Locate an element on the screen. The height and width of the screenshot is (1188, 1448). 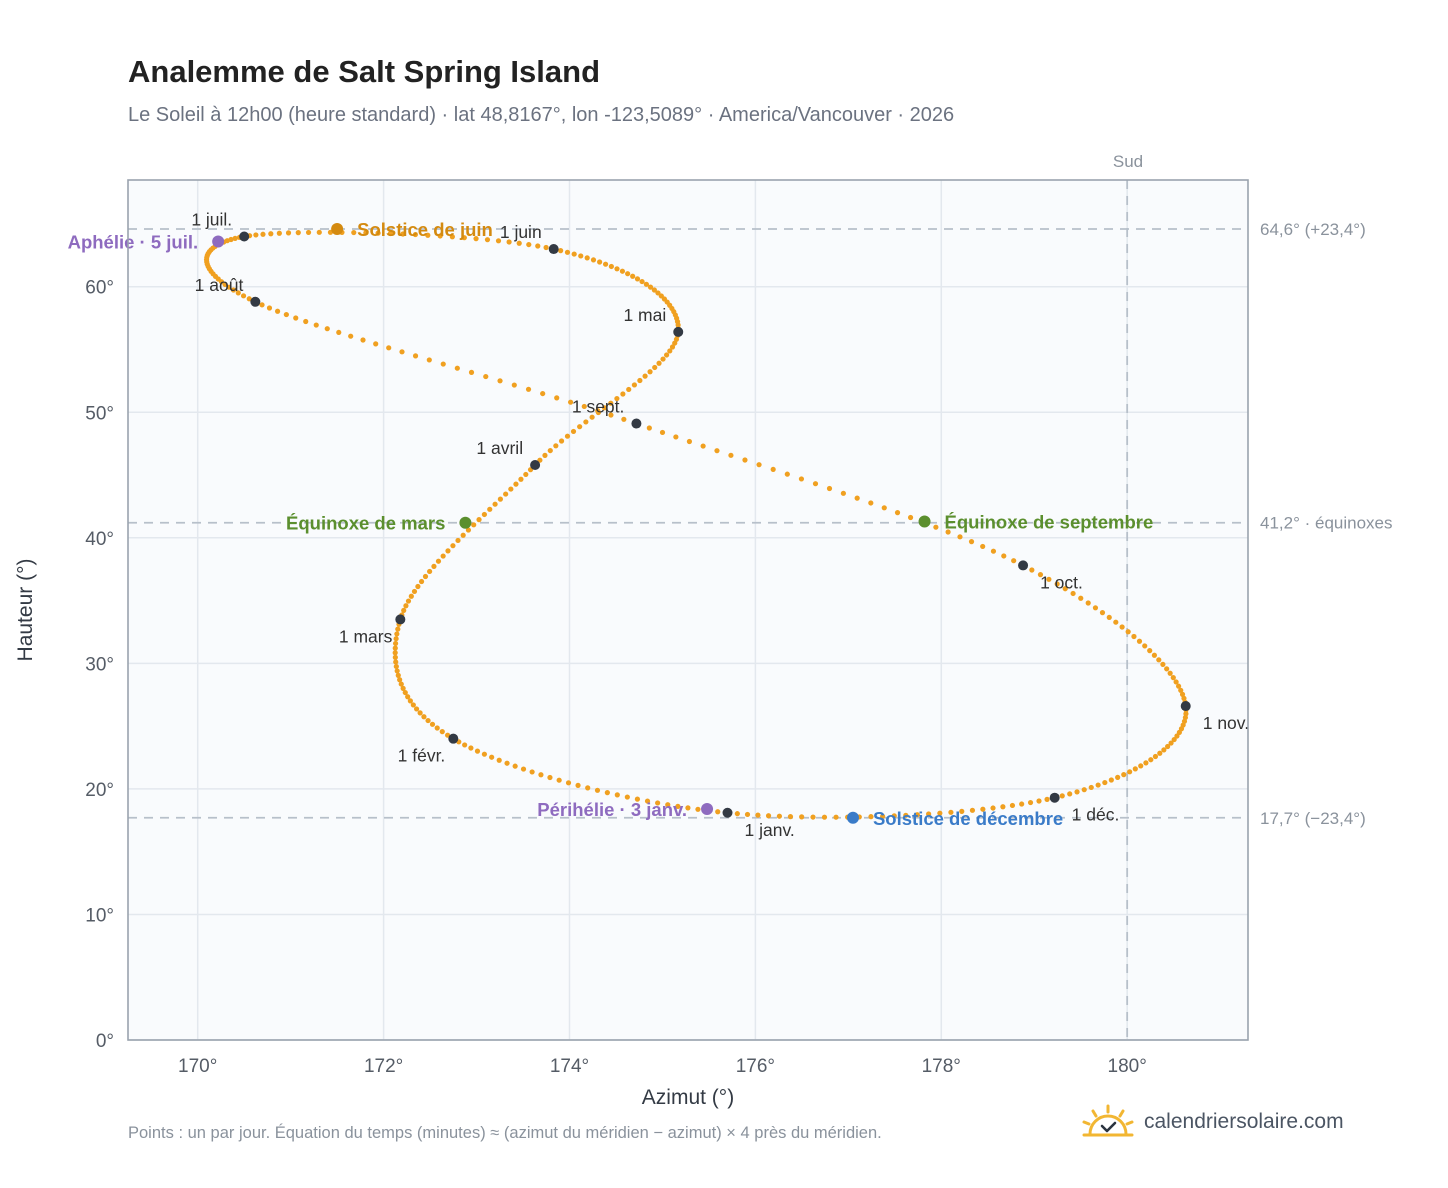
month-label: 1 nov. is located at coordinates (1226, 723).